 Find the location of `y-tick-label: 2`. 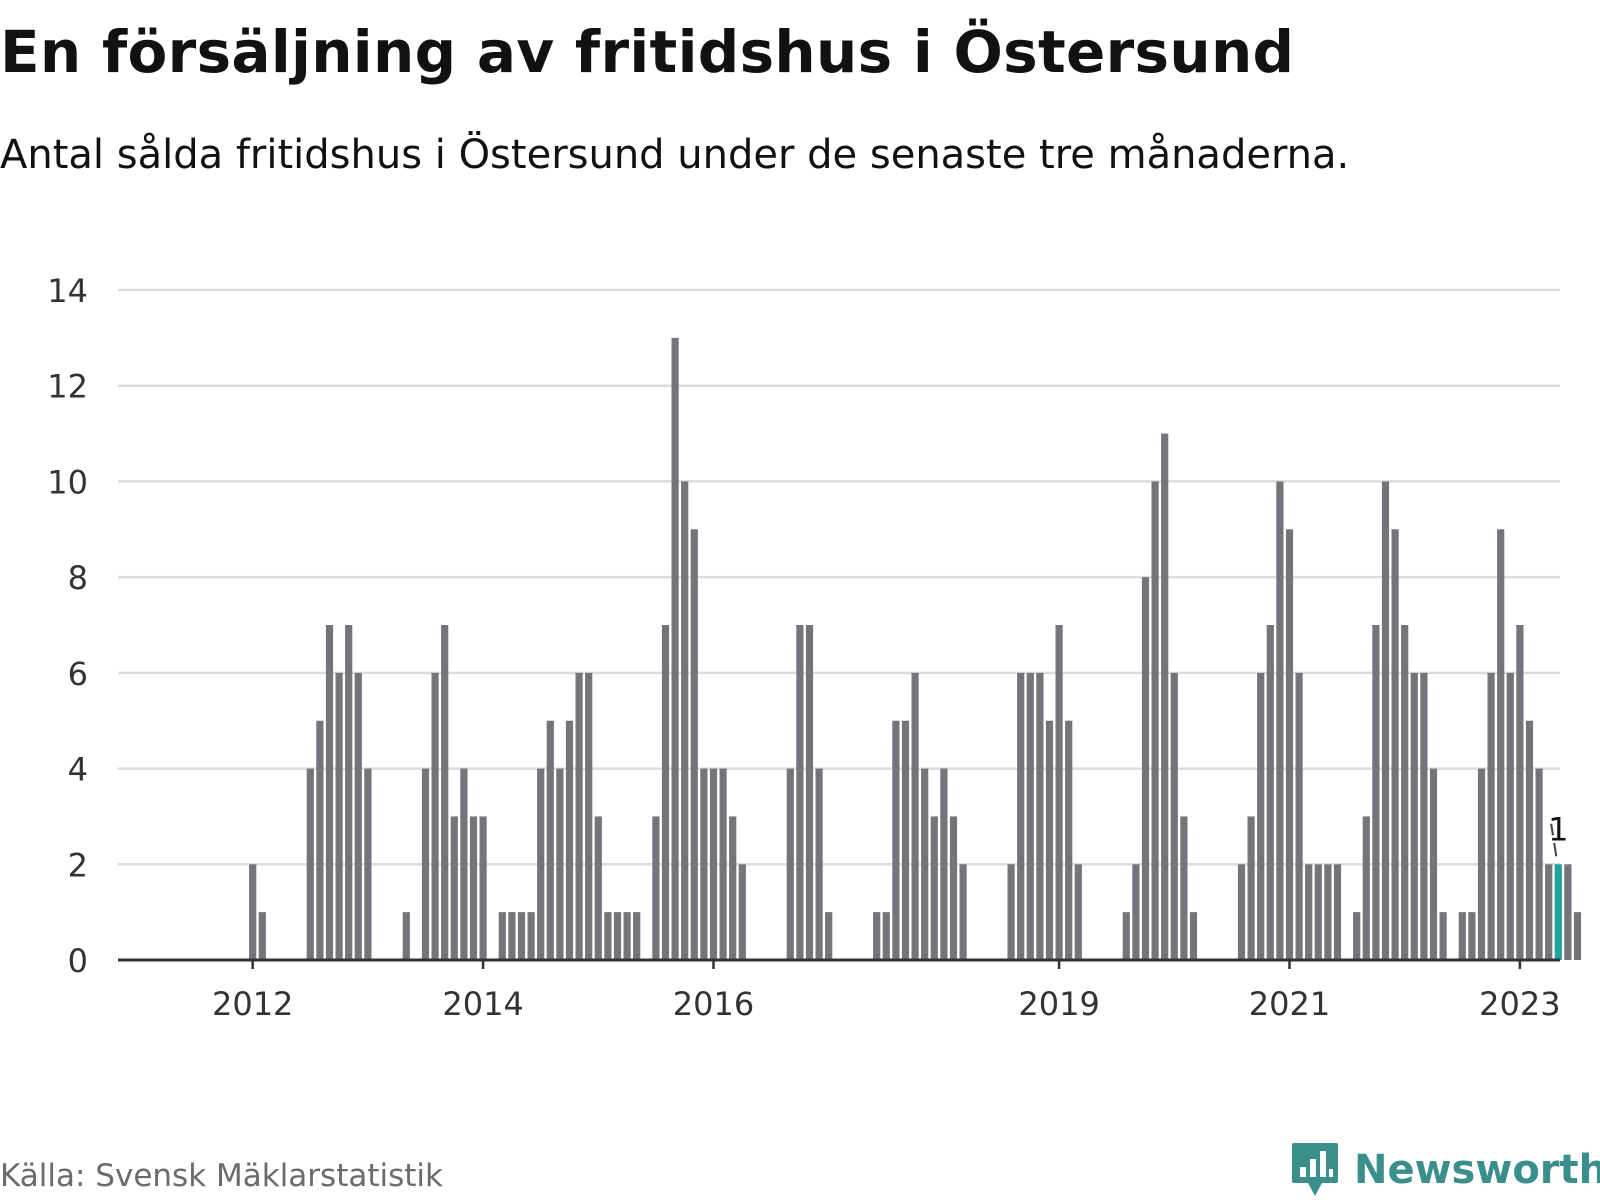

y-tick-label: 2 is located at coordinates (78, 865).